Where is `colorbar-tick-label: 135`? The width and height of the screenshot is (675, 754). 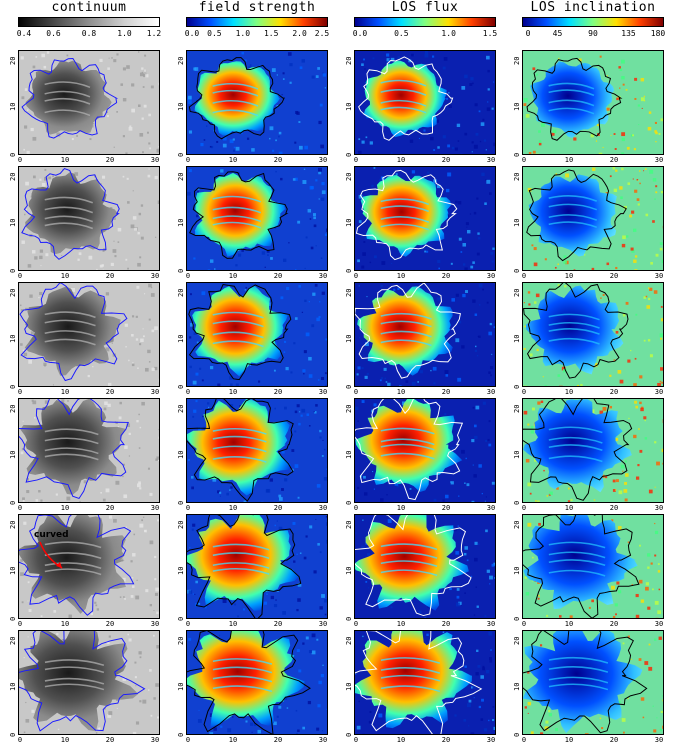
colorbar-tick-label: 135 is located at coordinates (628, 33).